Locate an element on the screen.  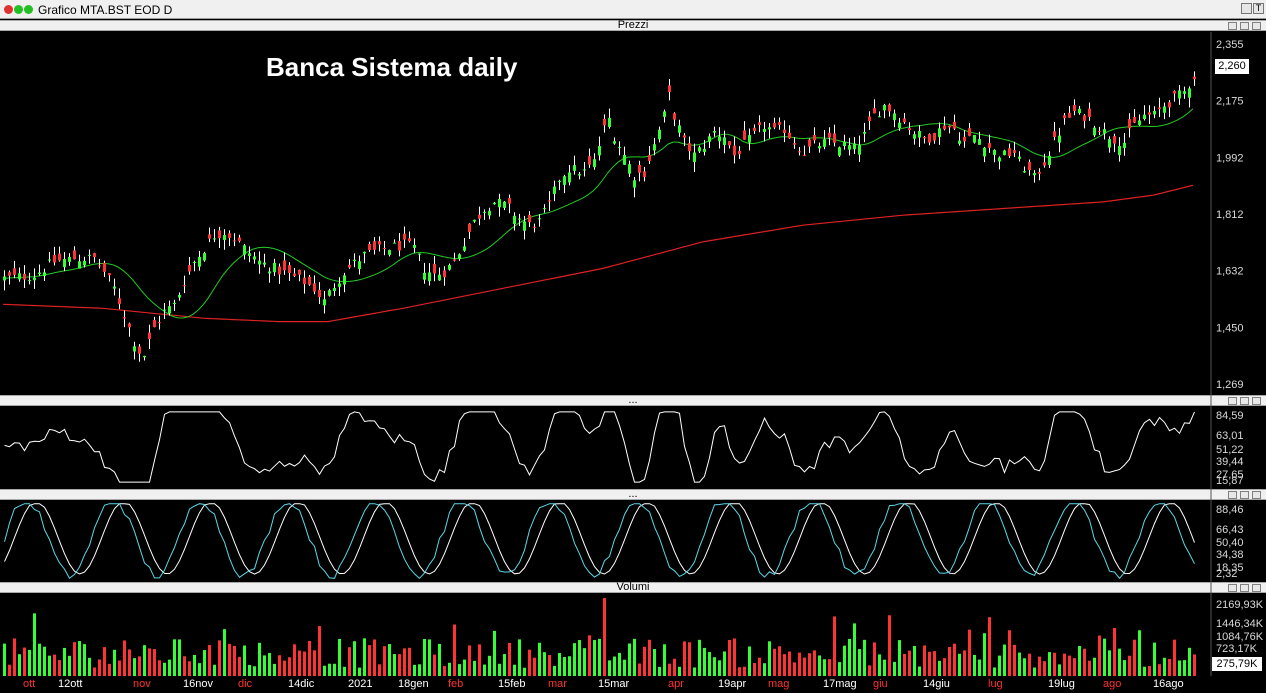
record-dot-icon is located at coordinates (8, 9).